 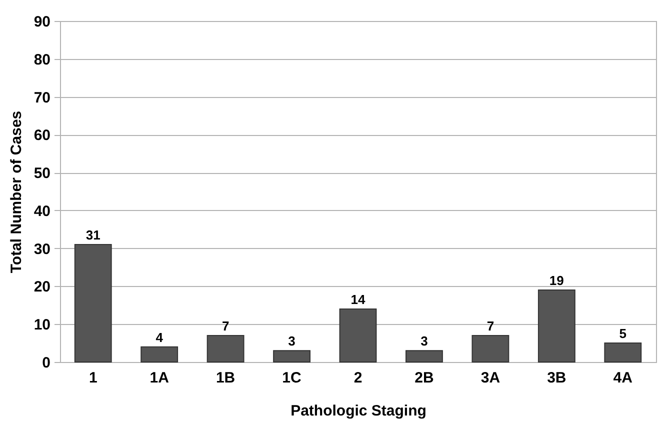 What do you see at coordinates (42, 325) in the screenshot?
I see `y-tick-label: 10` at bounding box center [42, 325].